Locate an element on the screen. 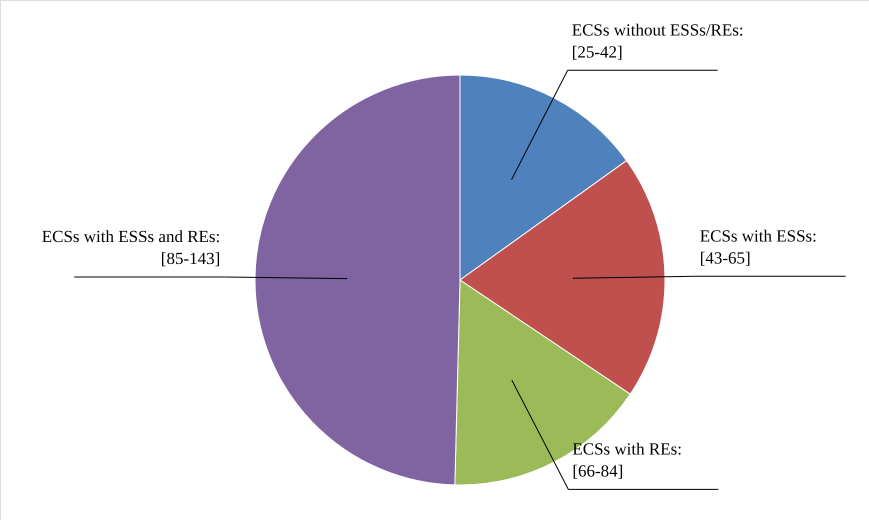  slice-label: ECSs with ESSs: [43-65] is located at coordinates (758, 247).